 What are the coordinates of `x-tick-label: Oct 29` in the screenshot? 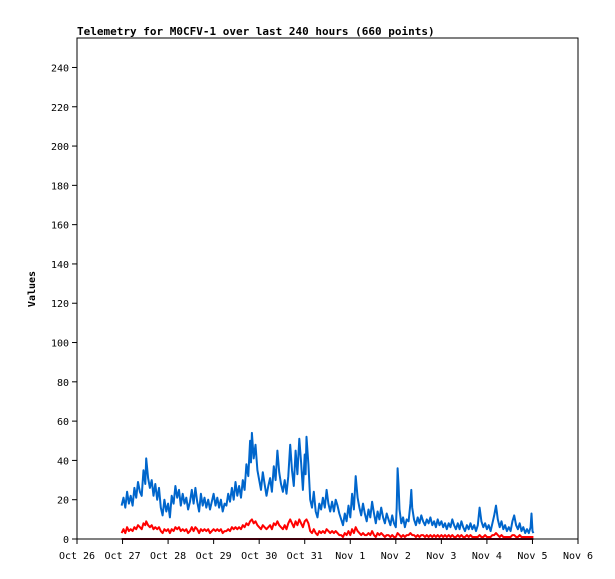 It's located at (214, 556).